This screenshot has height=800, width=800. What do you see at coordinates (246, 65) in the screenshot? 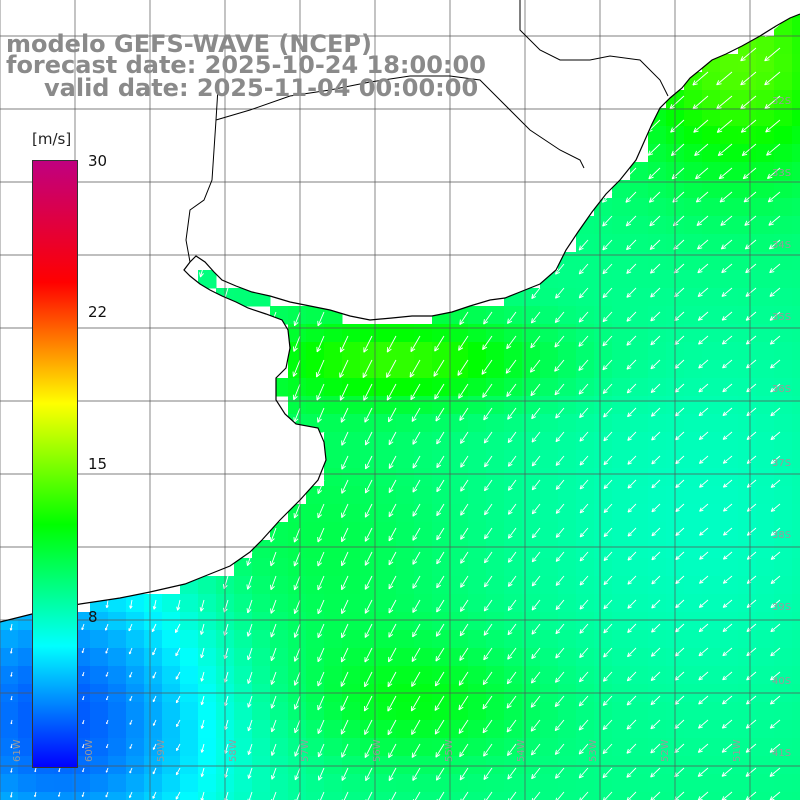
I see `title-forecast-date: forecast date: 2025-10-24 18:00:00` at bounding box center [246, 65].